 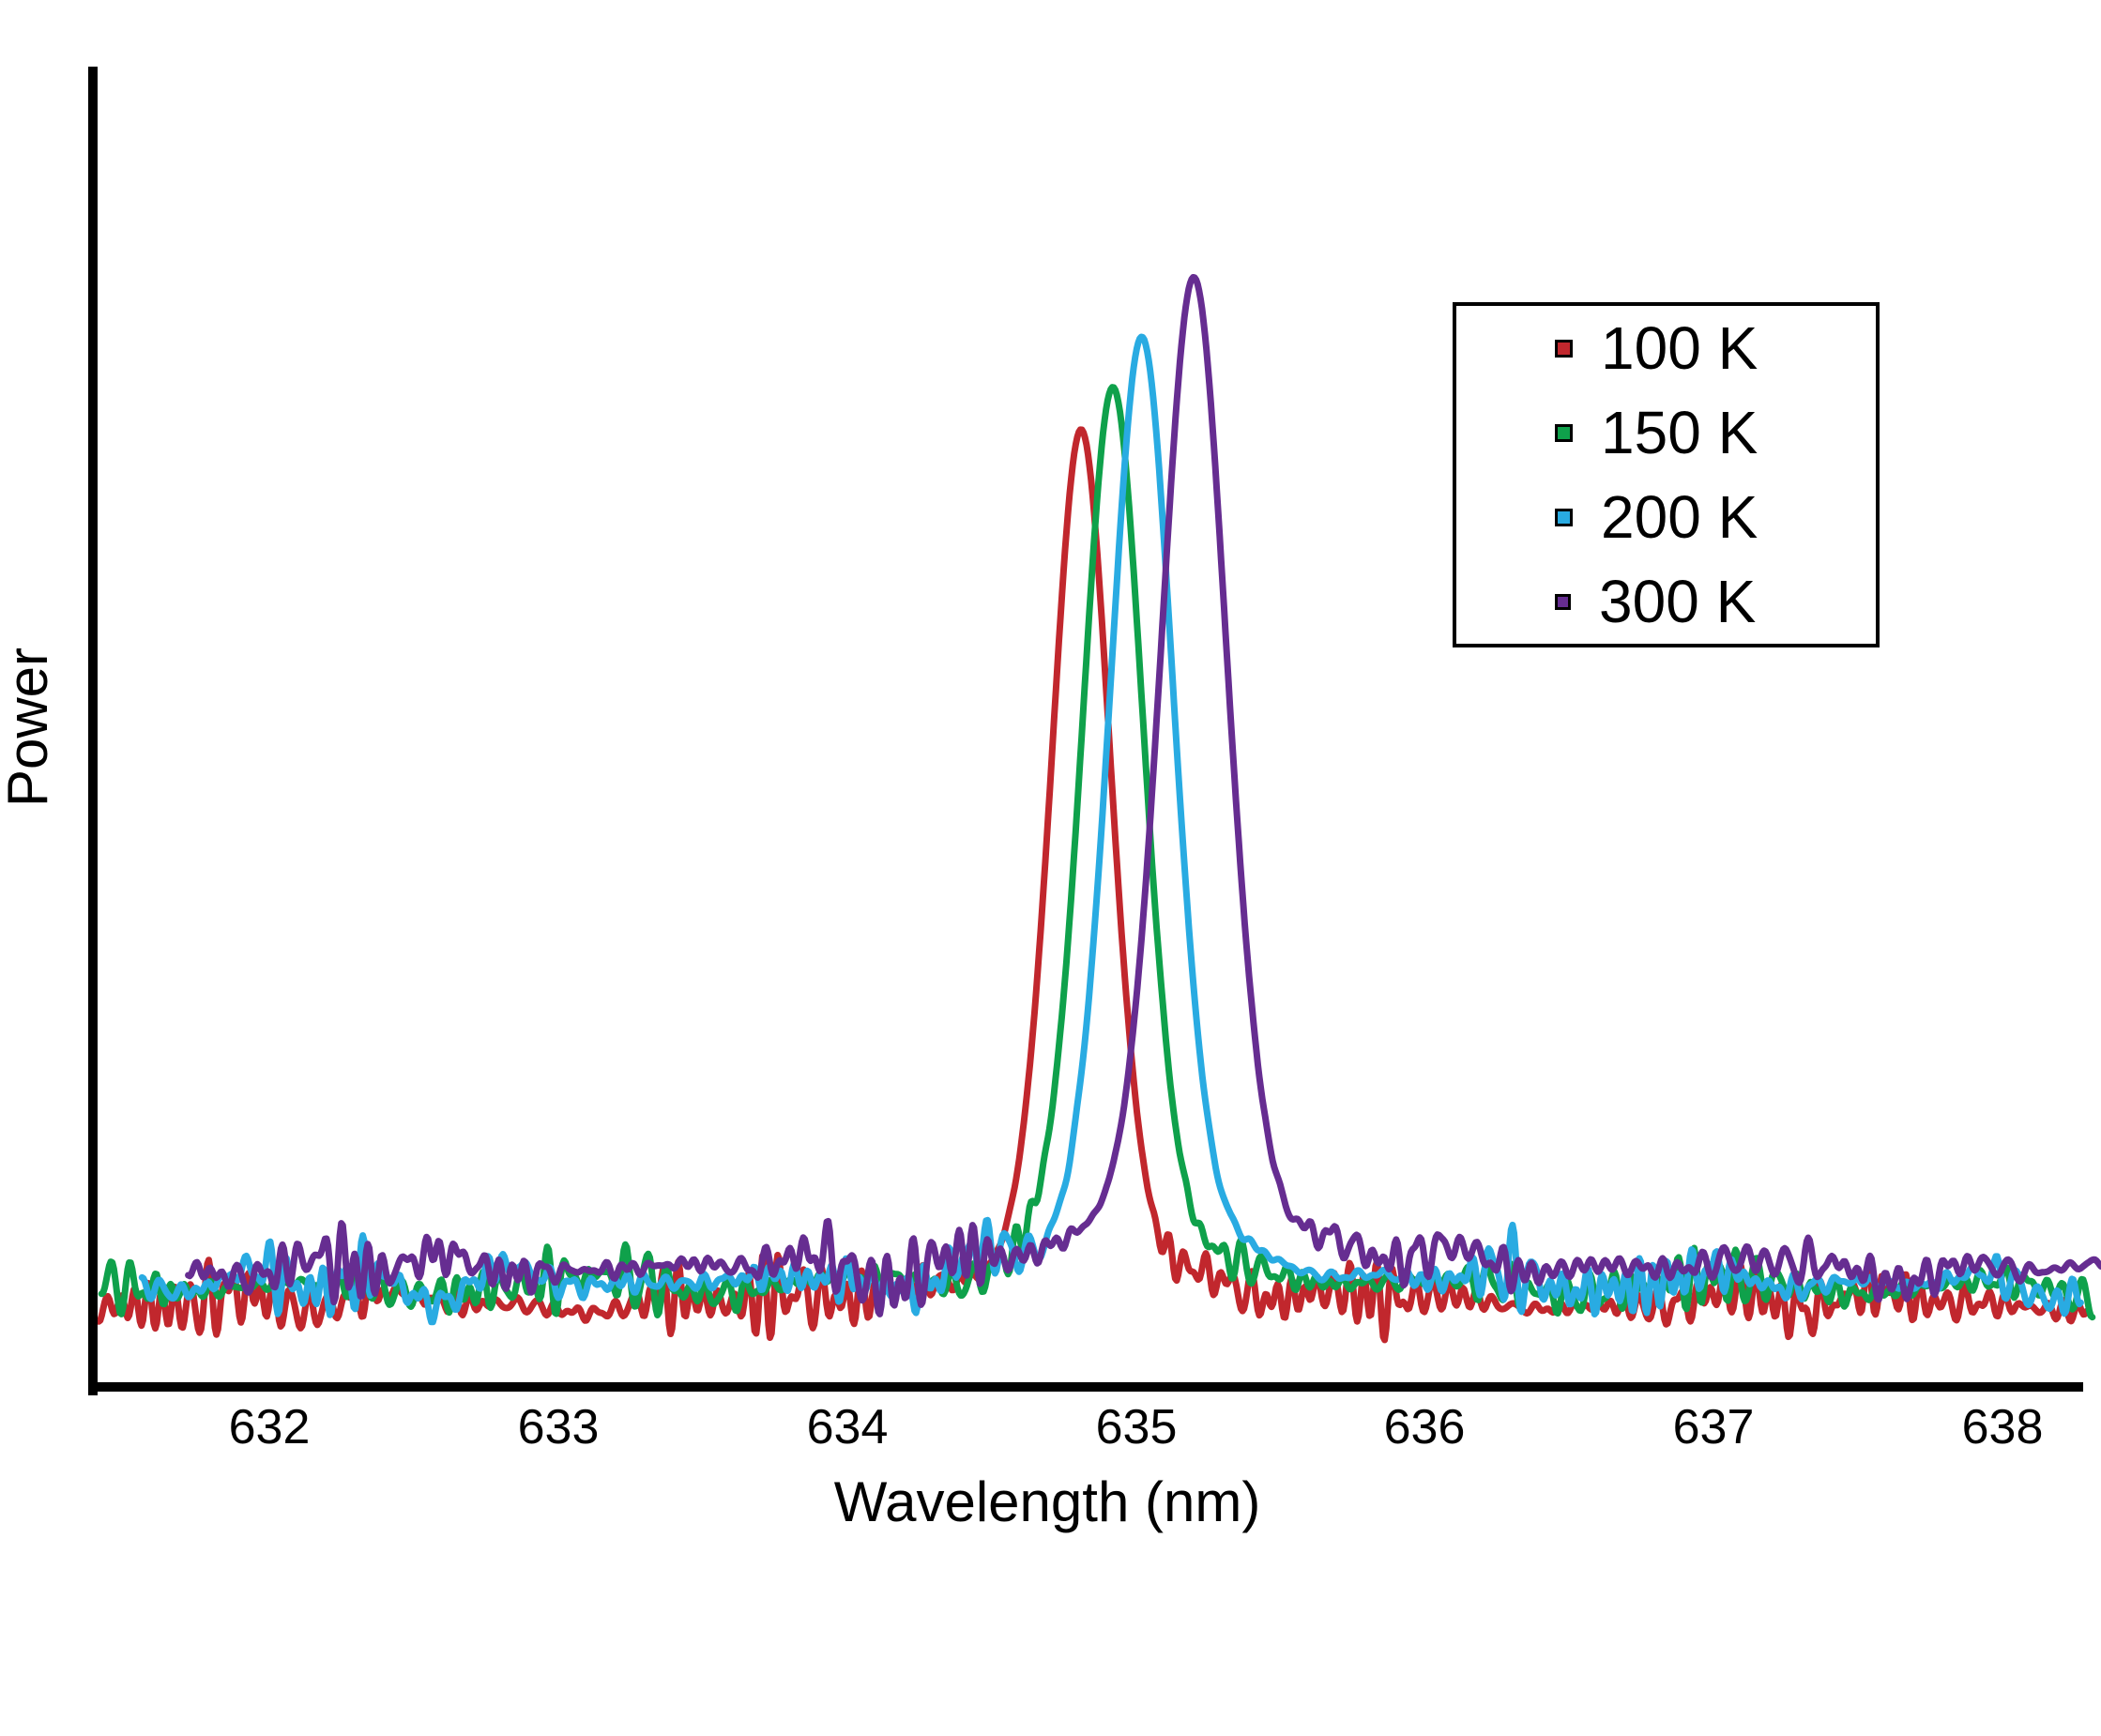 I want to click on legend-item-300k: 300 K, so click(x=1666, y=601).